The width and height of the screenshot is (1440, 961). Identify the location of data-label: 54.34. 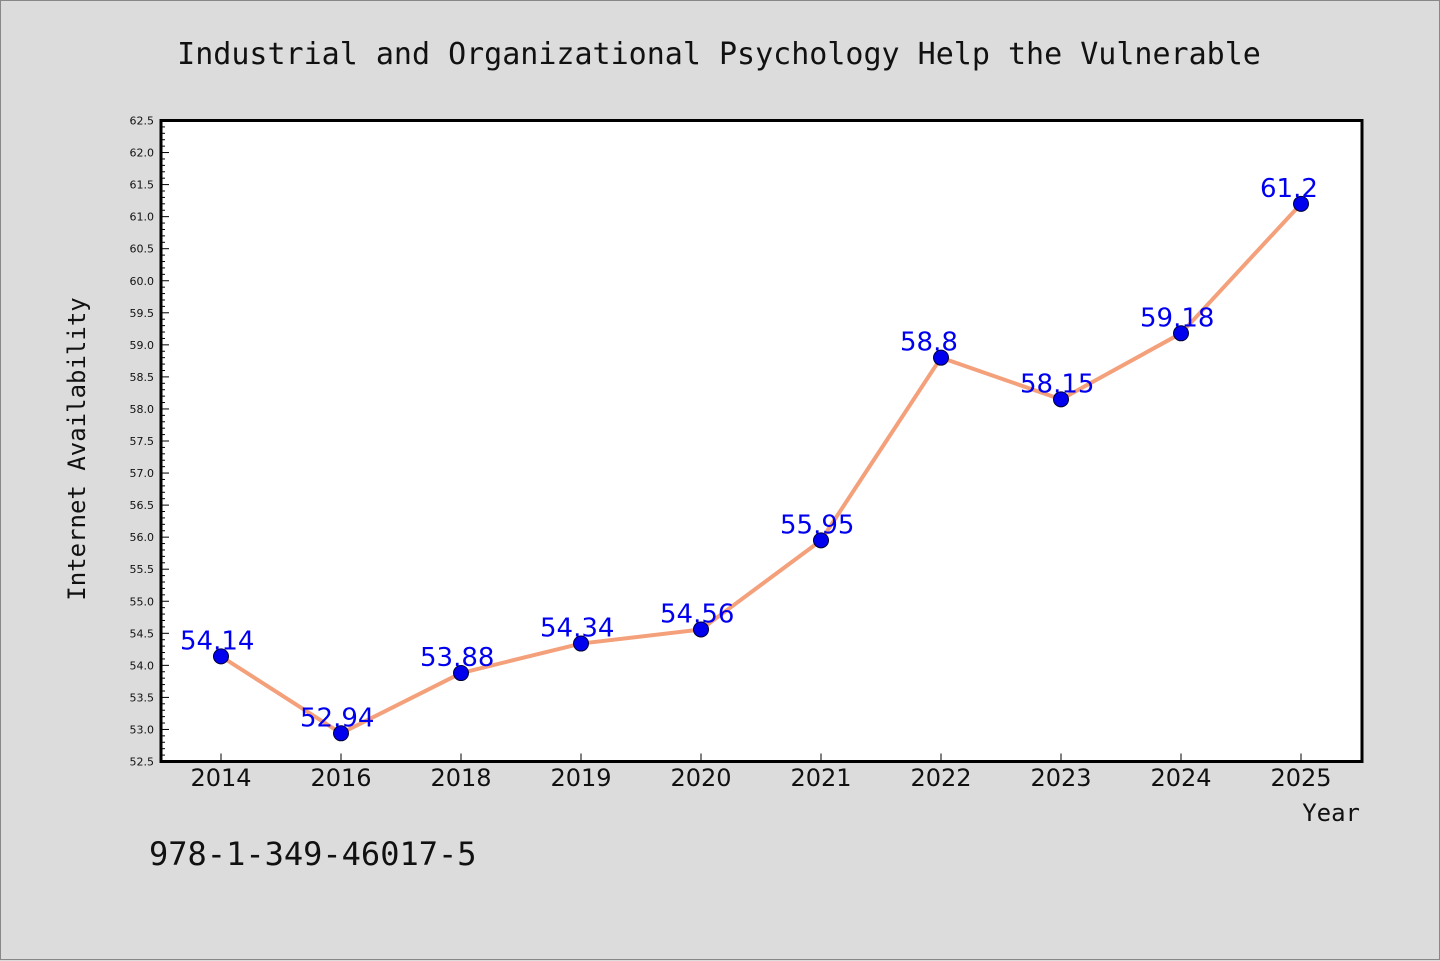
(577, 629).